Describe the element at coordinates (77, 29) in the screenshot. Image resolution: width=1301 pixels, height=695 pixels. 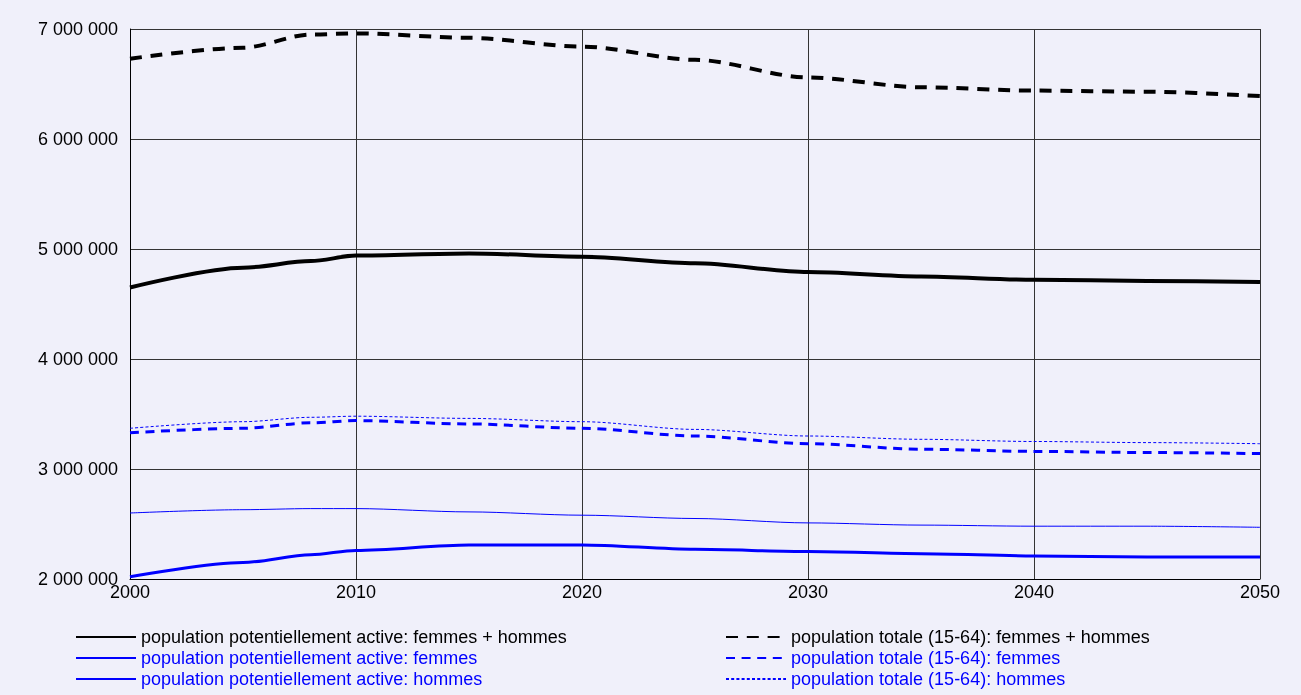
I see `y-tick-label: 7 000 000` at that location.